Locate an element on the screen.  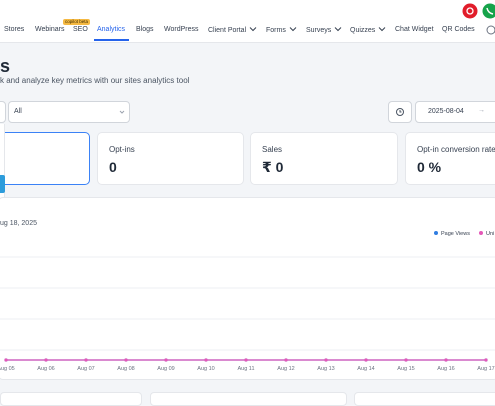
nav-badge: copilot beta is located at coordinates (76, 22).